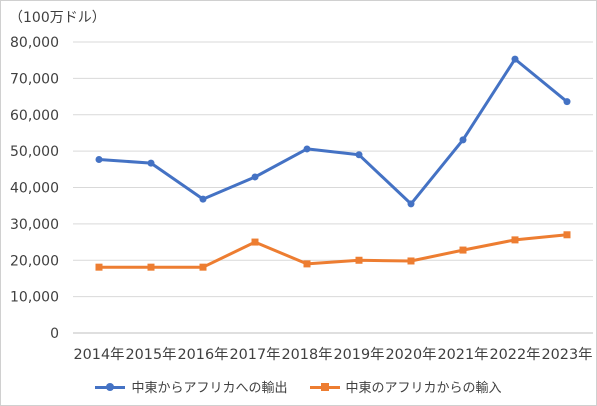  What do you see at coordinates (255, 355) in the screenshot?
I see `x-tick-label: 2017年` at bounding box center [255, 355].